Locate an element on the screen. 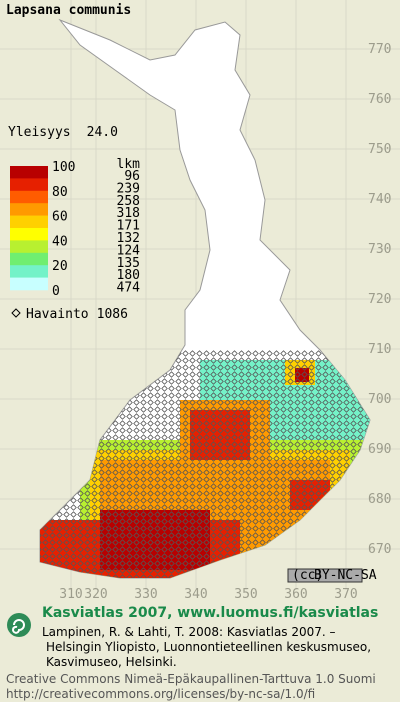 This screenshot has width=400, height=702. count: 171 is located at coordinates (128, 226).